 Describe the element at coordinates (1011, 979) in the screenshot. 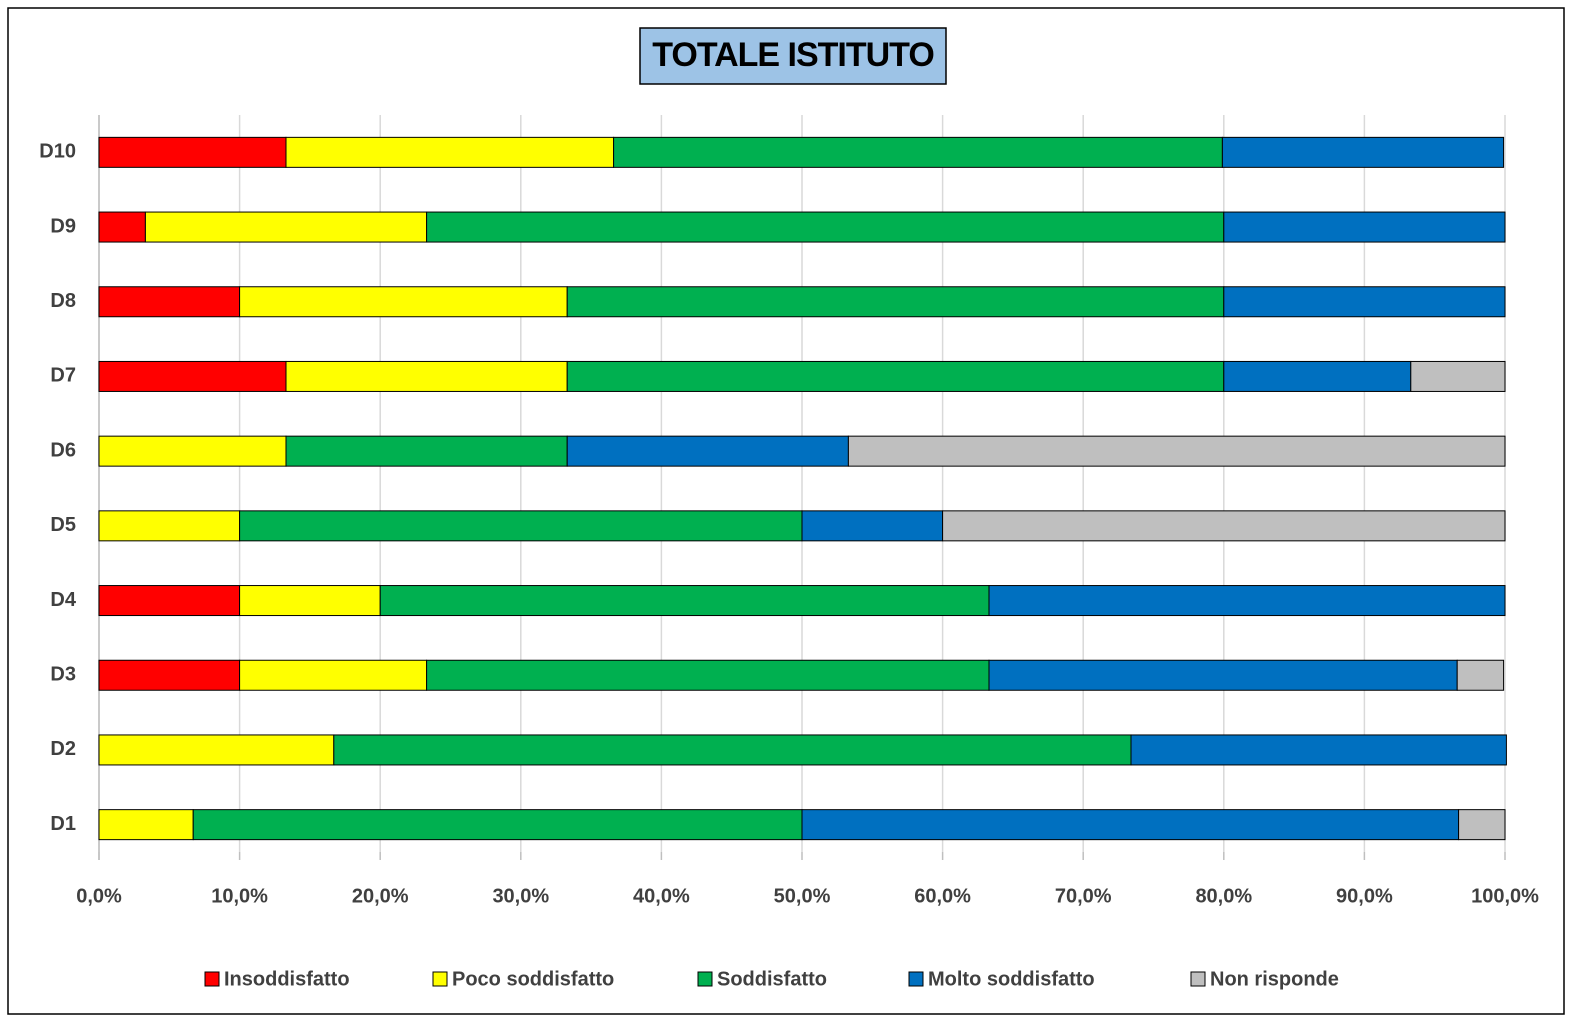

I see `legend-label: Molto soddisfatto` at that location.